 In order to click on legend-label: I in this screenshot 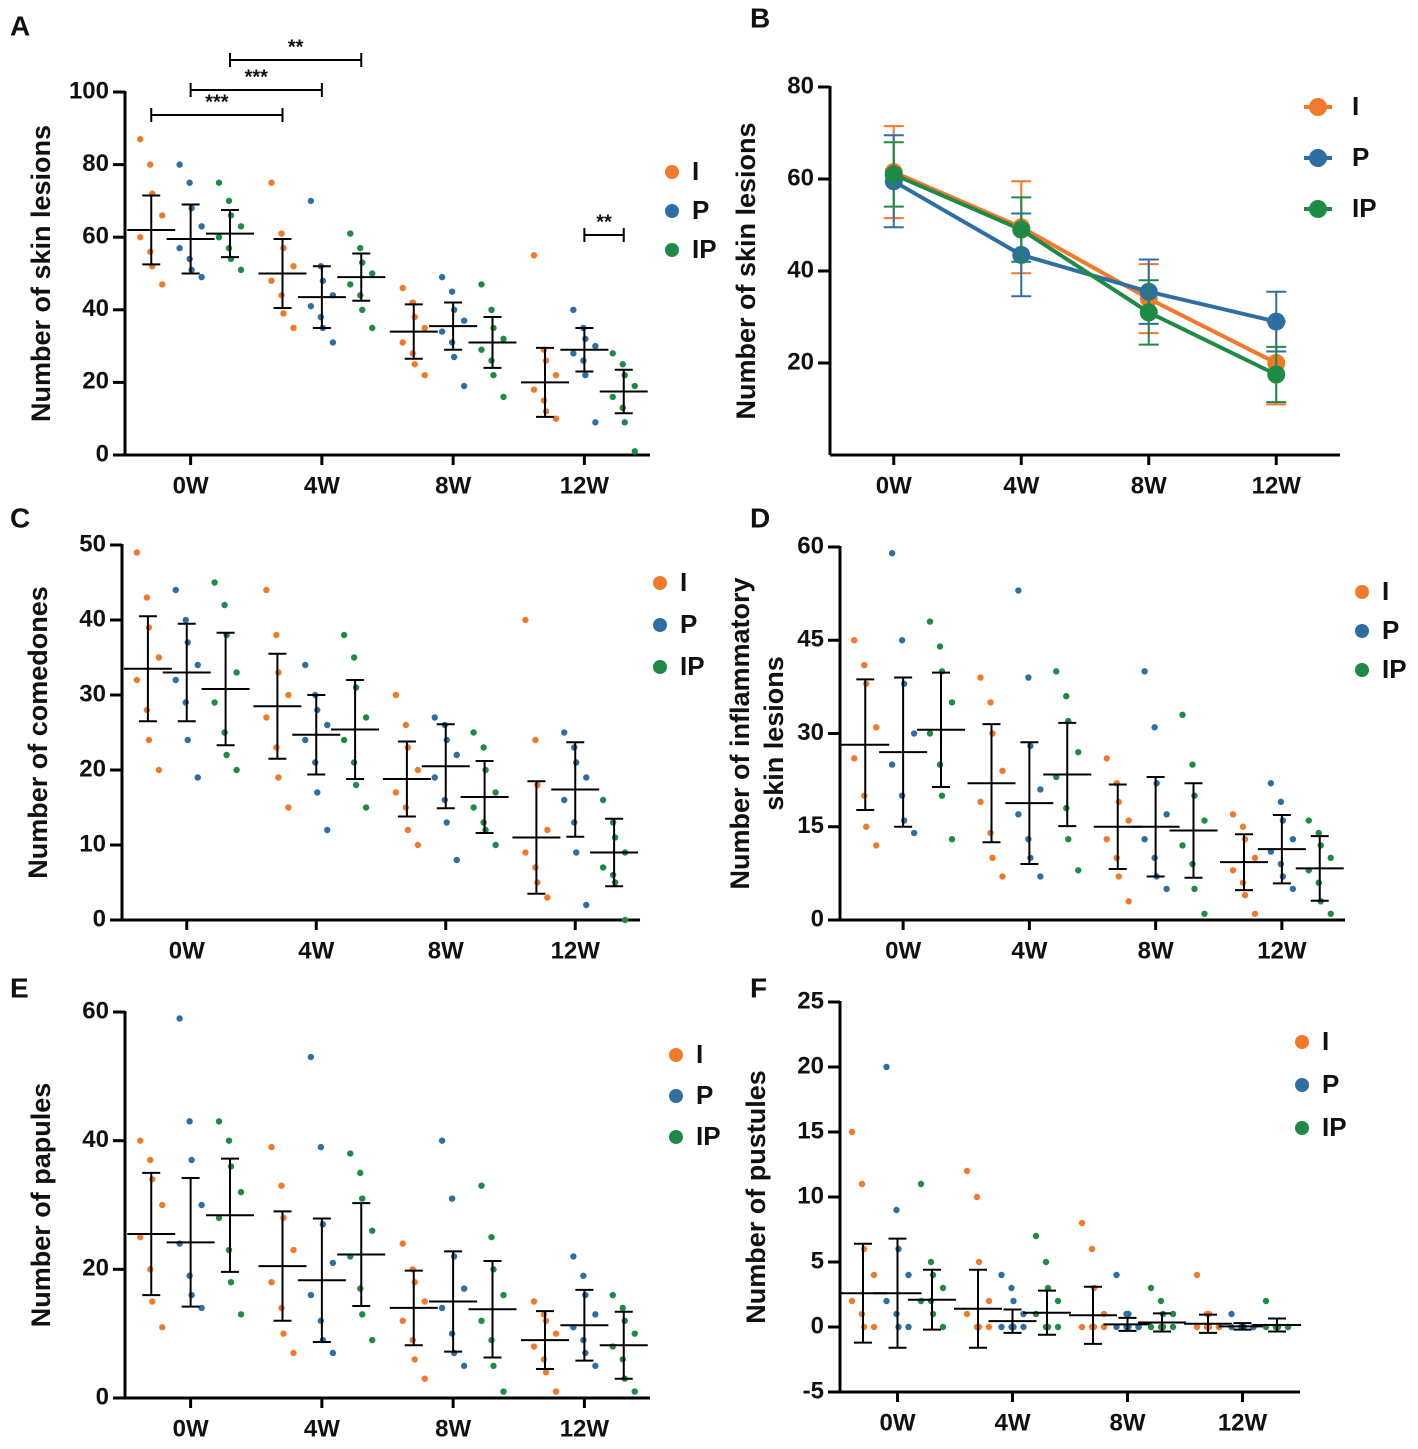, I will do `click(1355, 106)`.